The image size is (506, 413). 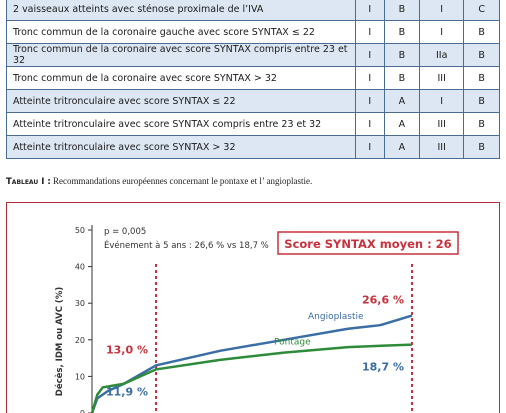 What do you see at coordinates (125, 232) in the screenshot?
I see `p-value: p = 0,005` at bounding box center [125, 232].